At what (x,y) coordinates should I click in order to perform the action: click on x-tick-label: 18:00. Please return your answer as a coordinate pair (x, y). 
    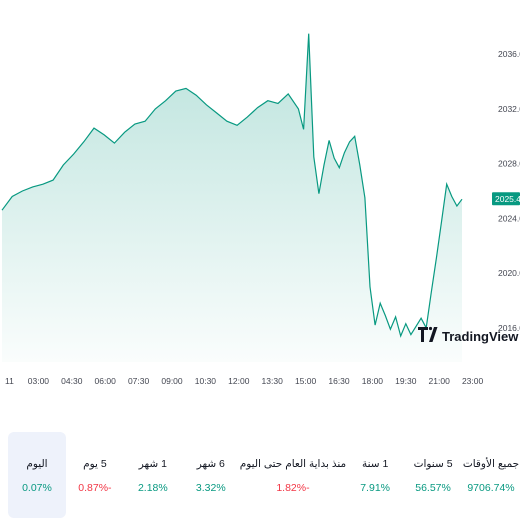
    Looking at the image, I should click on (373, 381).